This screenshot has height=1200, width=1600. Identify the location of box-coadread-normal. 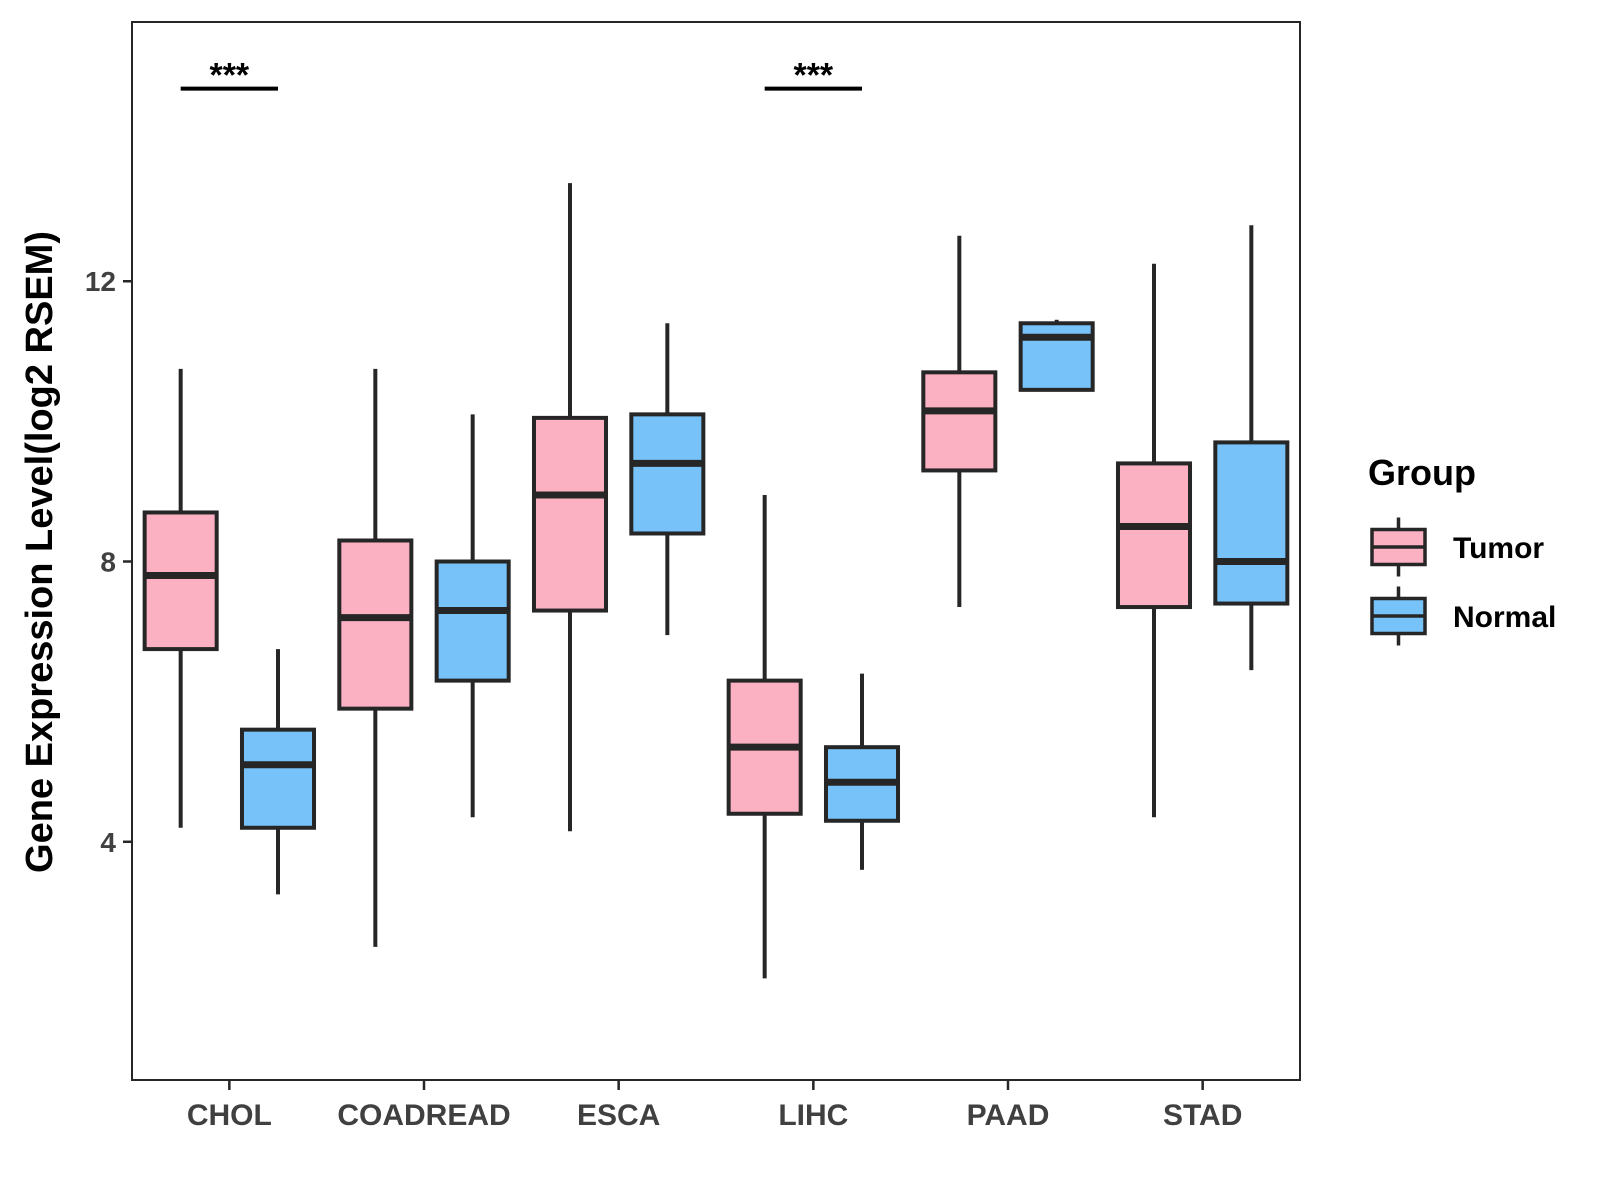
(472, 616).